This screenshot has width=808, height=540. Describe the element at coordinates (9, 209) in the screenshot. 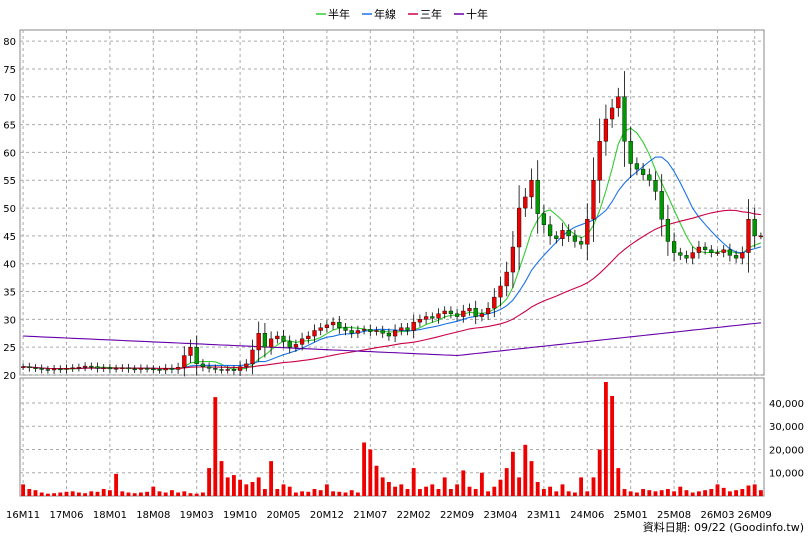

I see `y-axis-ticks: 20 25 30 35 40 45 50 55 60 65 70 75 80` at that location.